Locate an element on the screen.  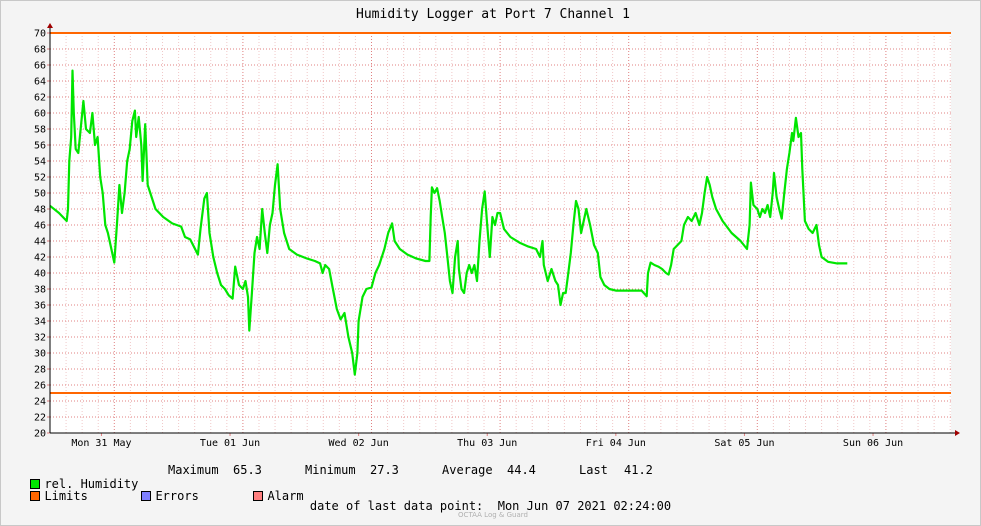
stat-last-value: 41.2 is located at coordinates (638, 470).